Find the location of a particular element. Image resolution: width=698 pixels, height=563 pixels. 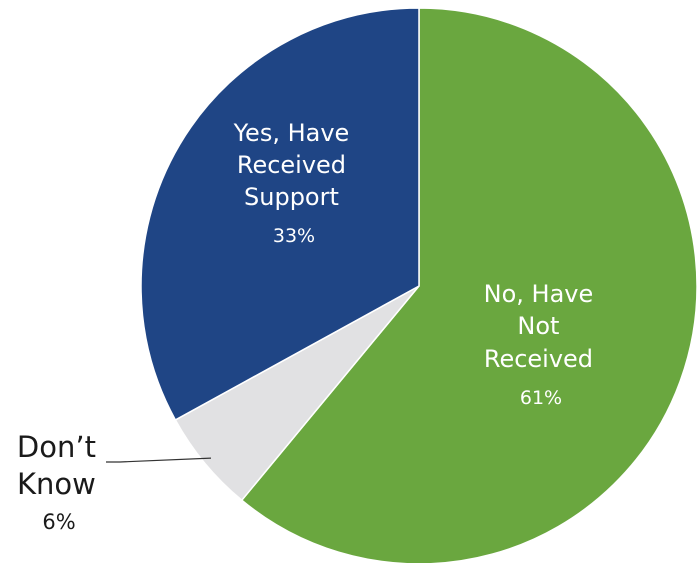

label-no-line-2: Not is located at coordinates (538, 326).